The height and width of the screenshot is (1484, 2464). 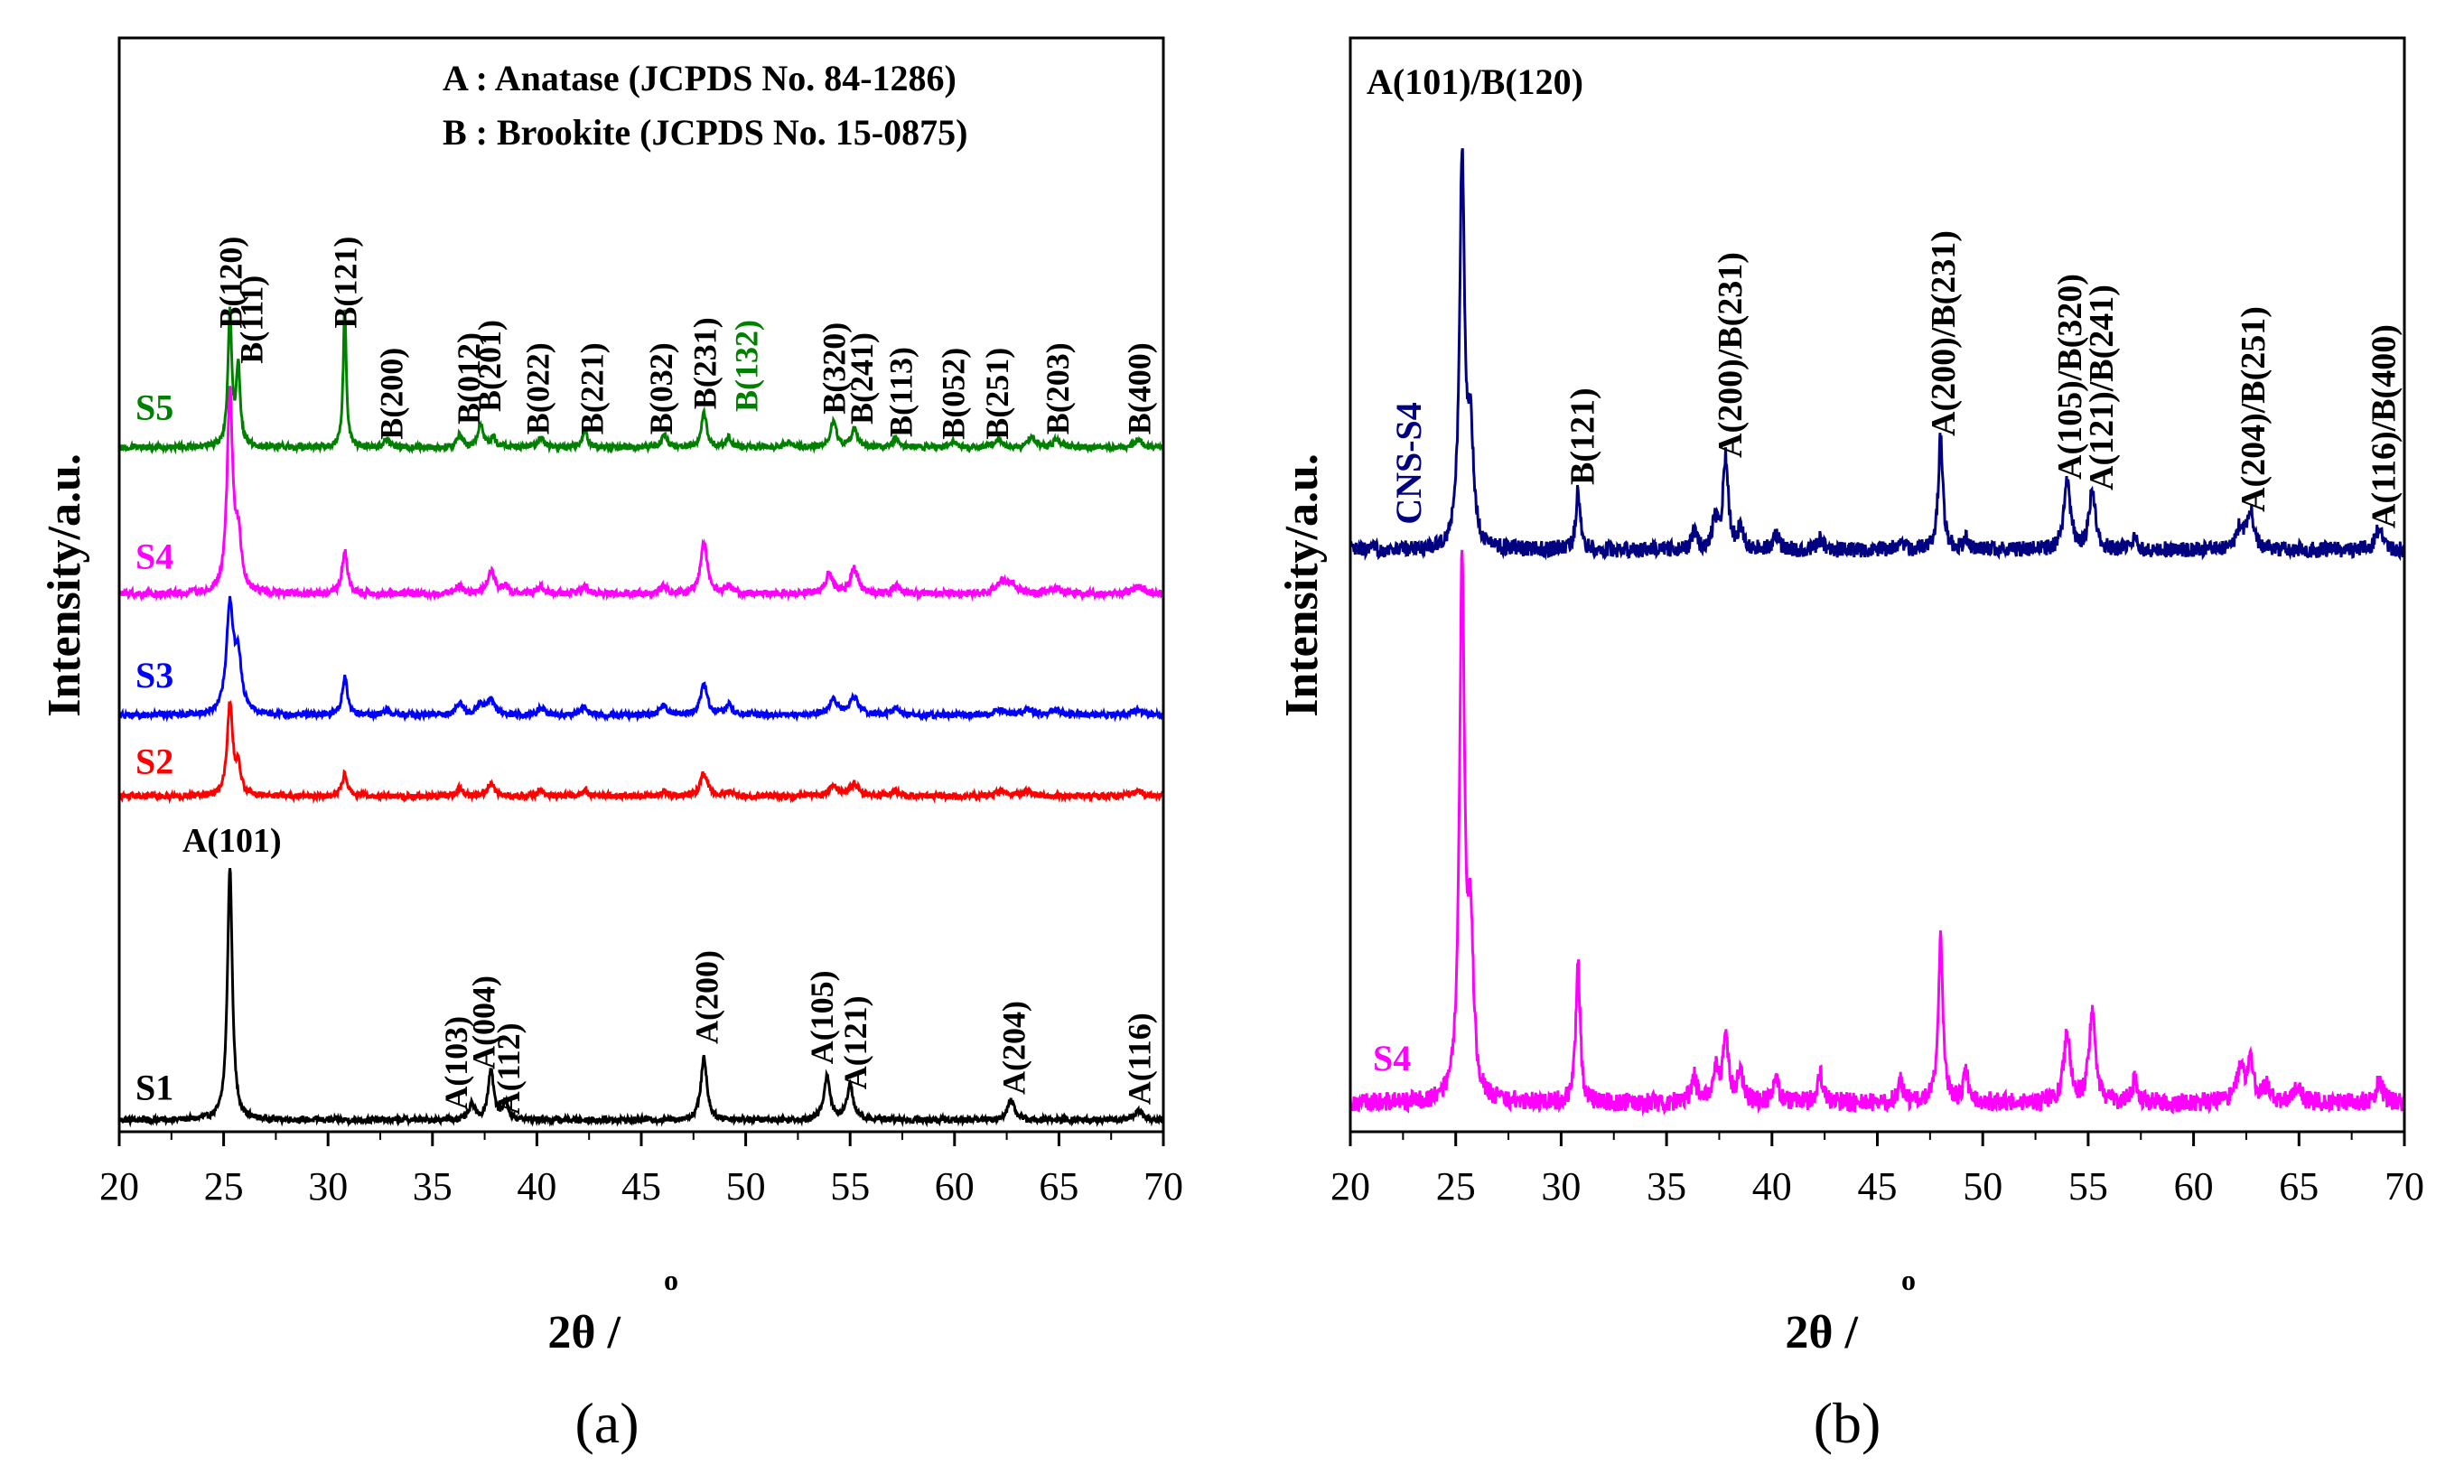 What do you see at coordinates (855, 1042) in the screenshot?
I see `peak-label: A(121)` at bounding box center [855, 1042].